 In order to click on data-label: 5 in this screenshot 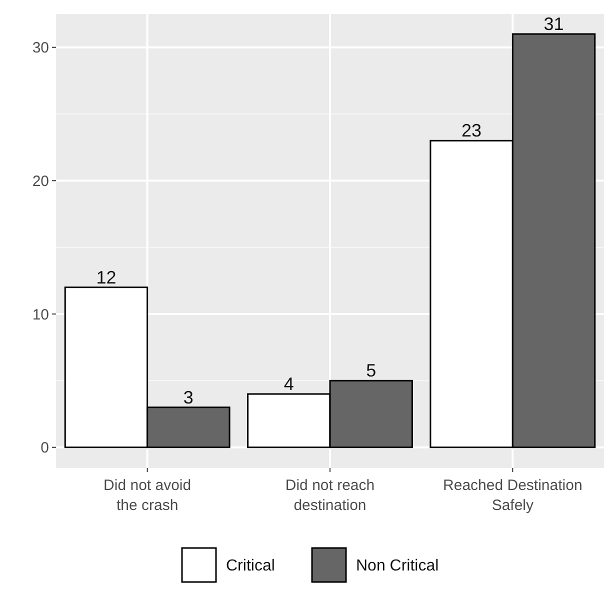, I will do `click(371, 370)`.